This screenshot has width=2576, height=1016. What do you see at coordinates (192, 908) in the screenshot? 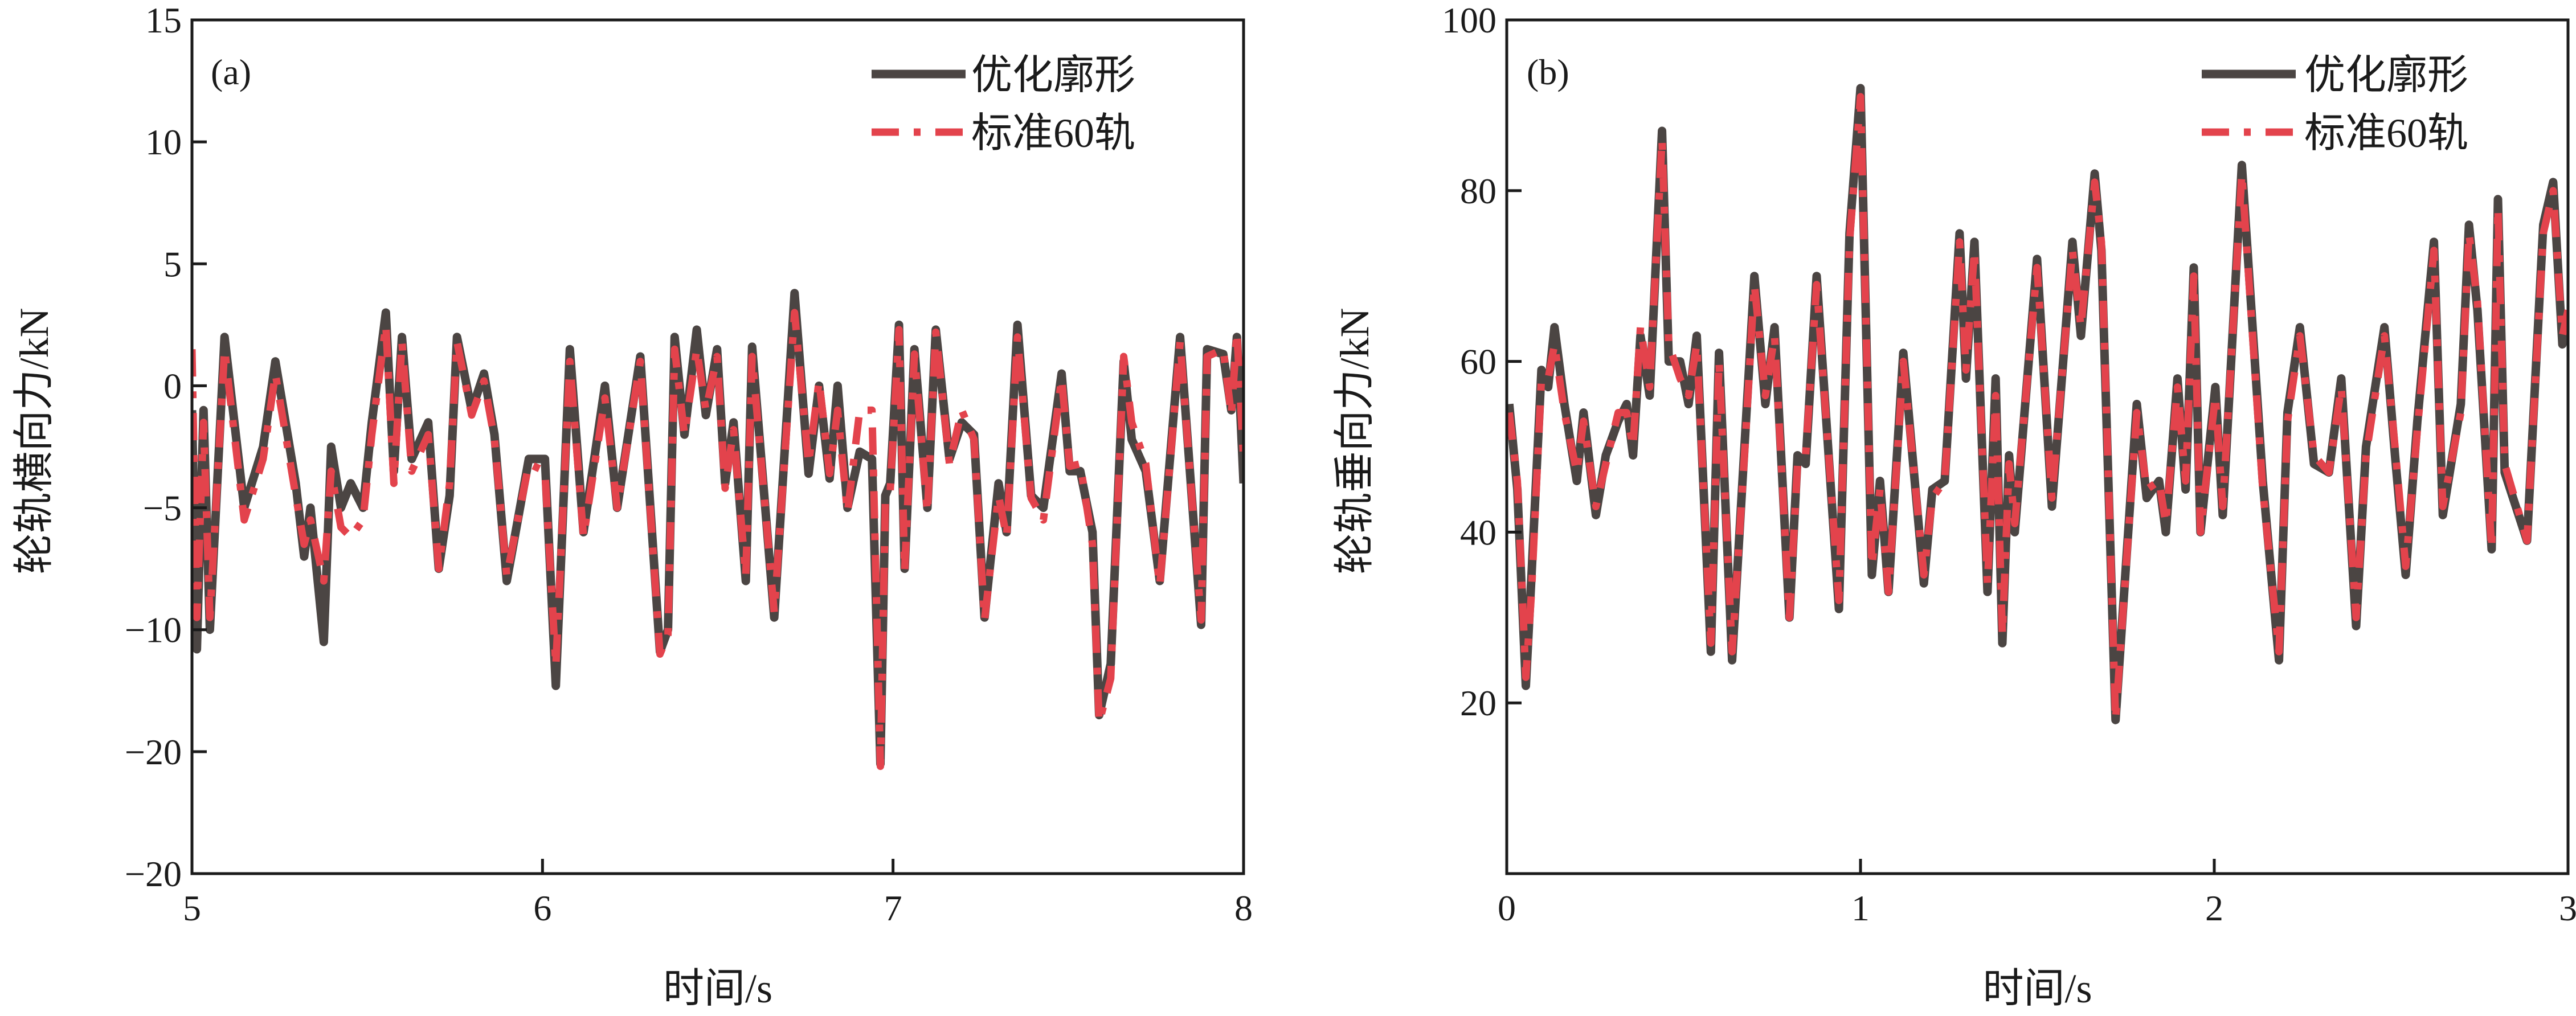
I see `x-tick-label: 5` at bounding box center [192, 908].